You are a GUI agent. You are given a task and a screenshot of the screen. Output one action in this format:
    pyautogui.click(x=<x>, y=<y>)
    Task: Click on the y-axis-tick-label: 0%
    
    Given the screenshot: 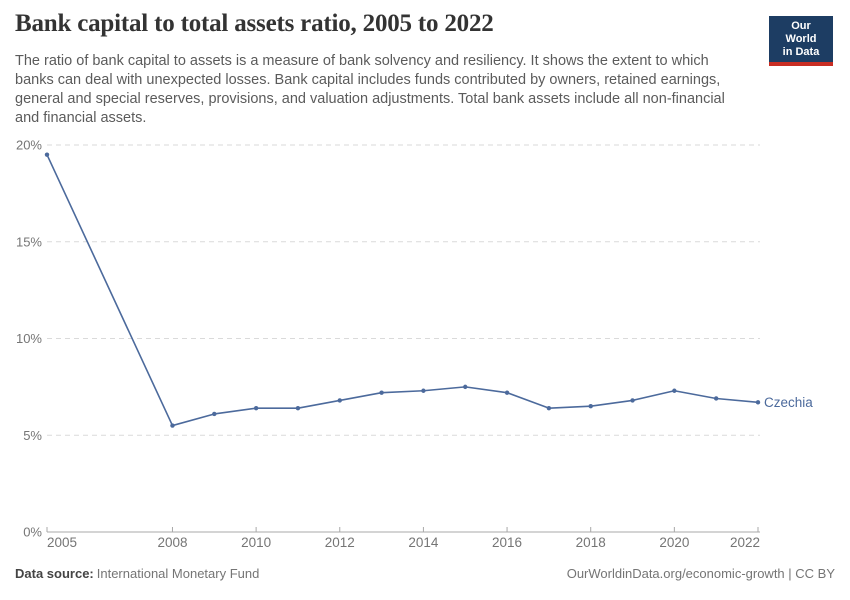 What is the action you would take?
    pyautogui.click(x=32, y=532)
    